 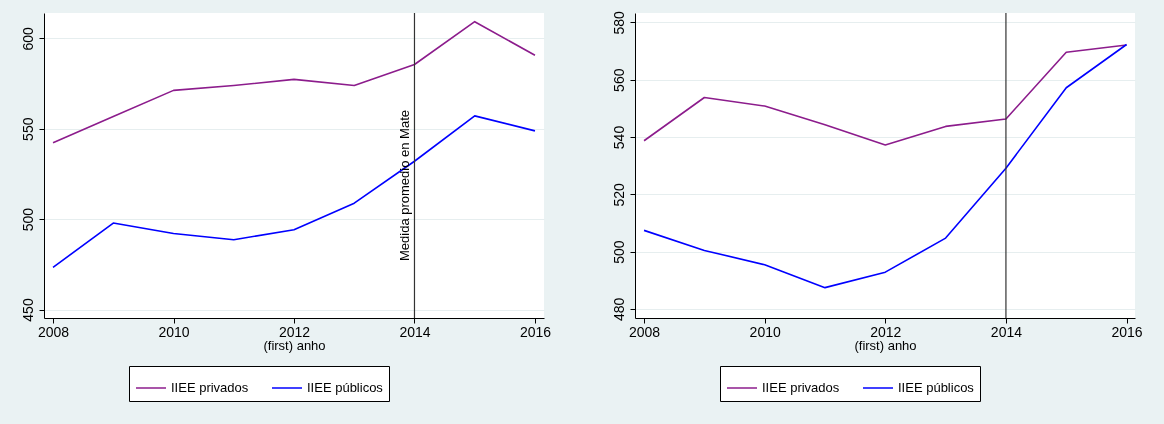 What do you see at coordinates (618, 80) in the screenshot?
I see `y-tick-label: 560` at bounding box center [618, 80].